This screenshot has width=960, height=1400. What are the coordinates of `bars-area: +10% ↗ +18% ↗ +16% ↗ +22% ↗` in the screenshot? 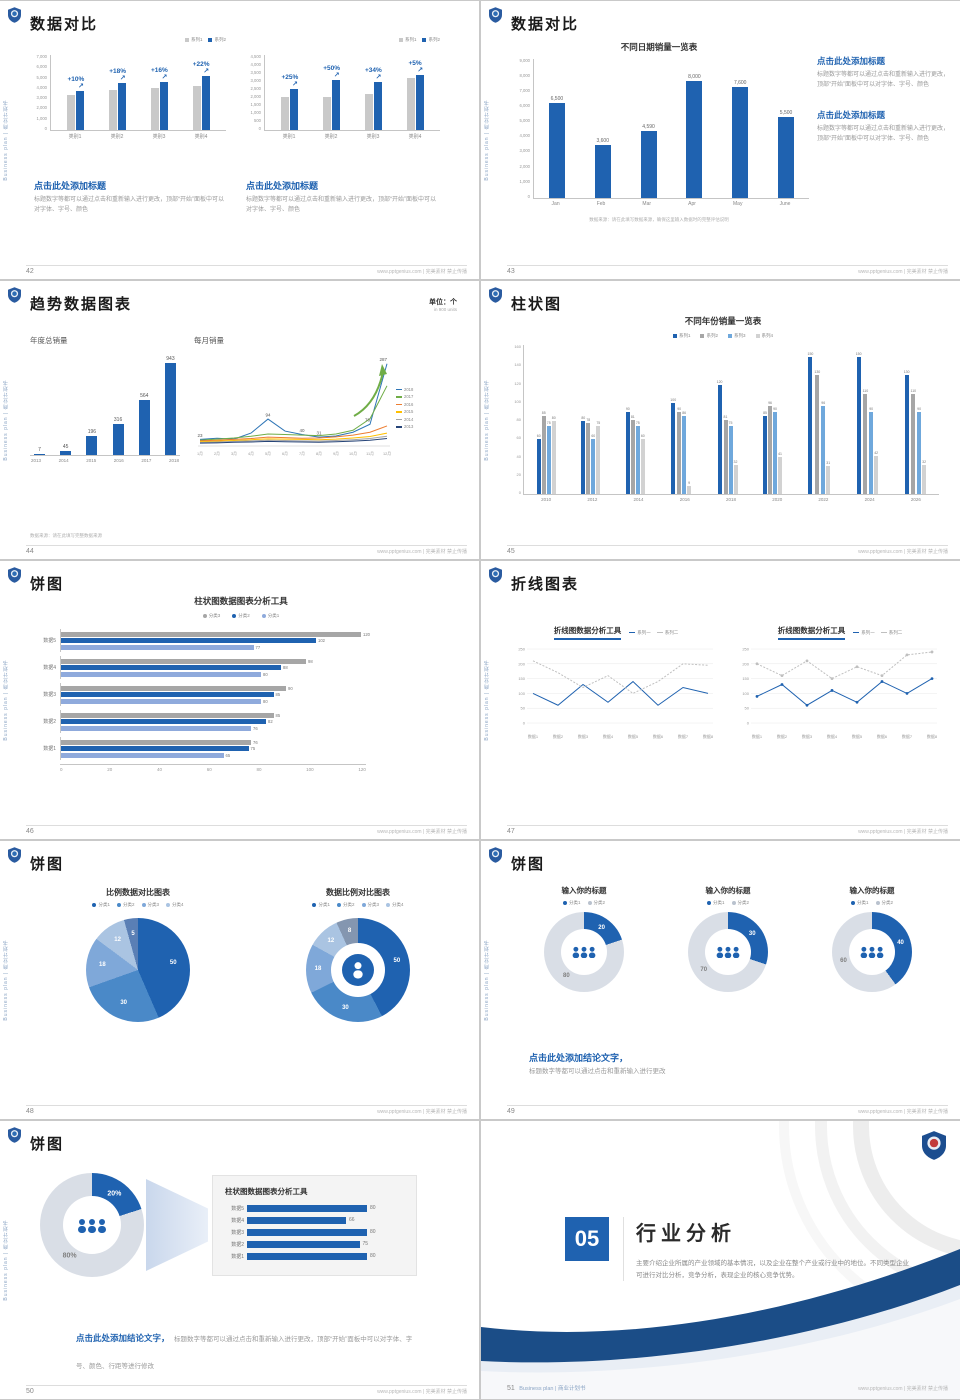 It's located at (138, 93).